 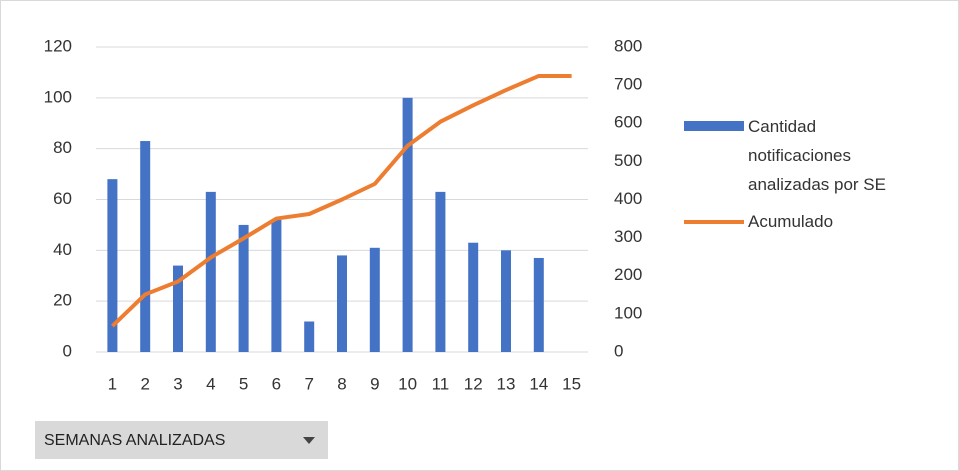 I want to click on y-tick-label: 80, so click(x=62, y=147).